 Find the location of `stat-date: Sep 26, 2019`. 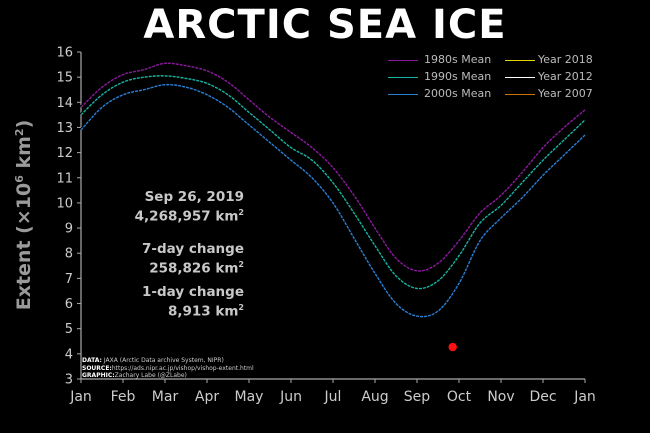

stat-date: Sep 26, 2019 is located at coordinates (194, 197).